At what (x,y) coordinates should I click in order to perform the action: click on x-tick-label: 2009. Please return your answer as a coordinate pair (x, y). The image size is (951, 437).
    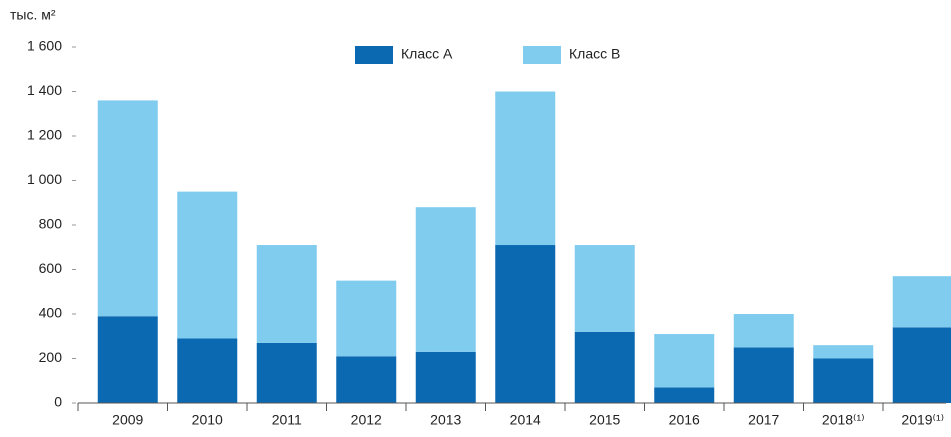
    Looking at the image, I should click on (127, 420).